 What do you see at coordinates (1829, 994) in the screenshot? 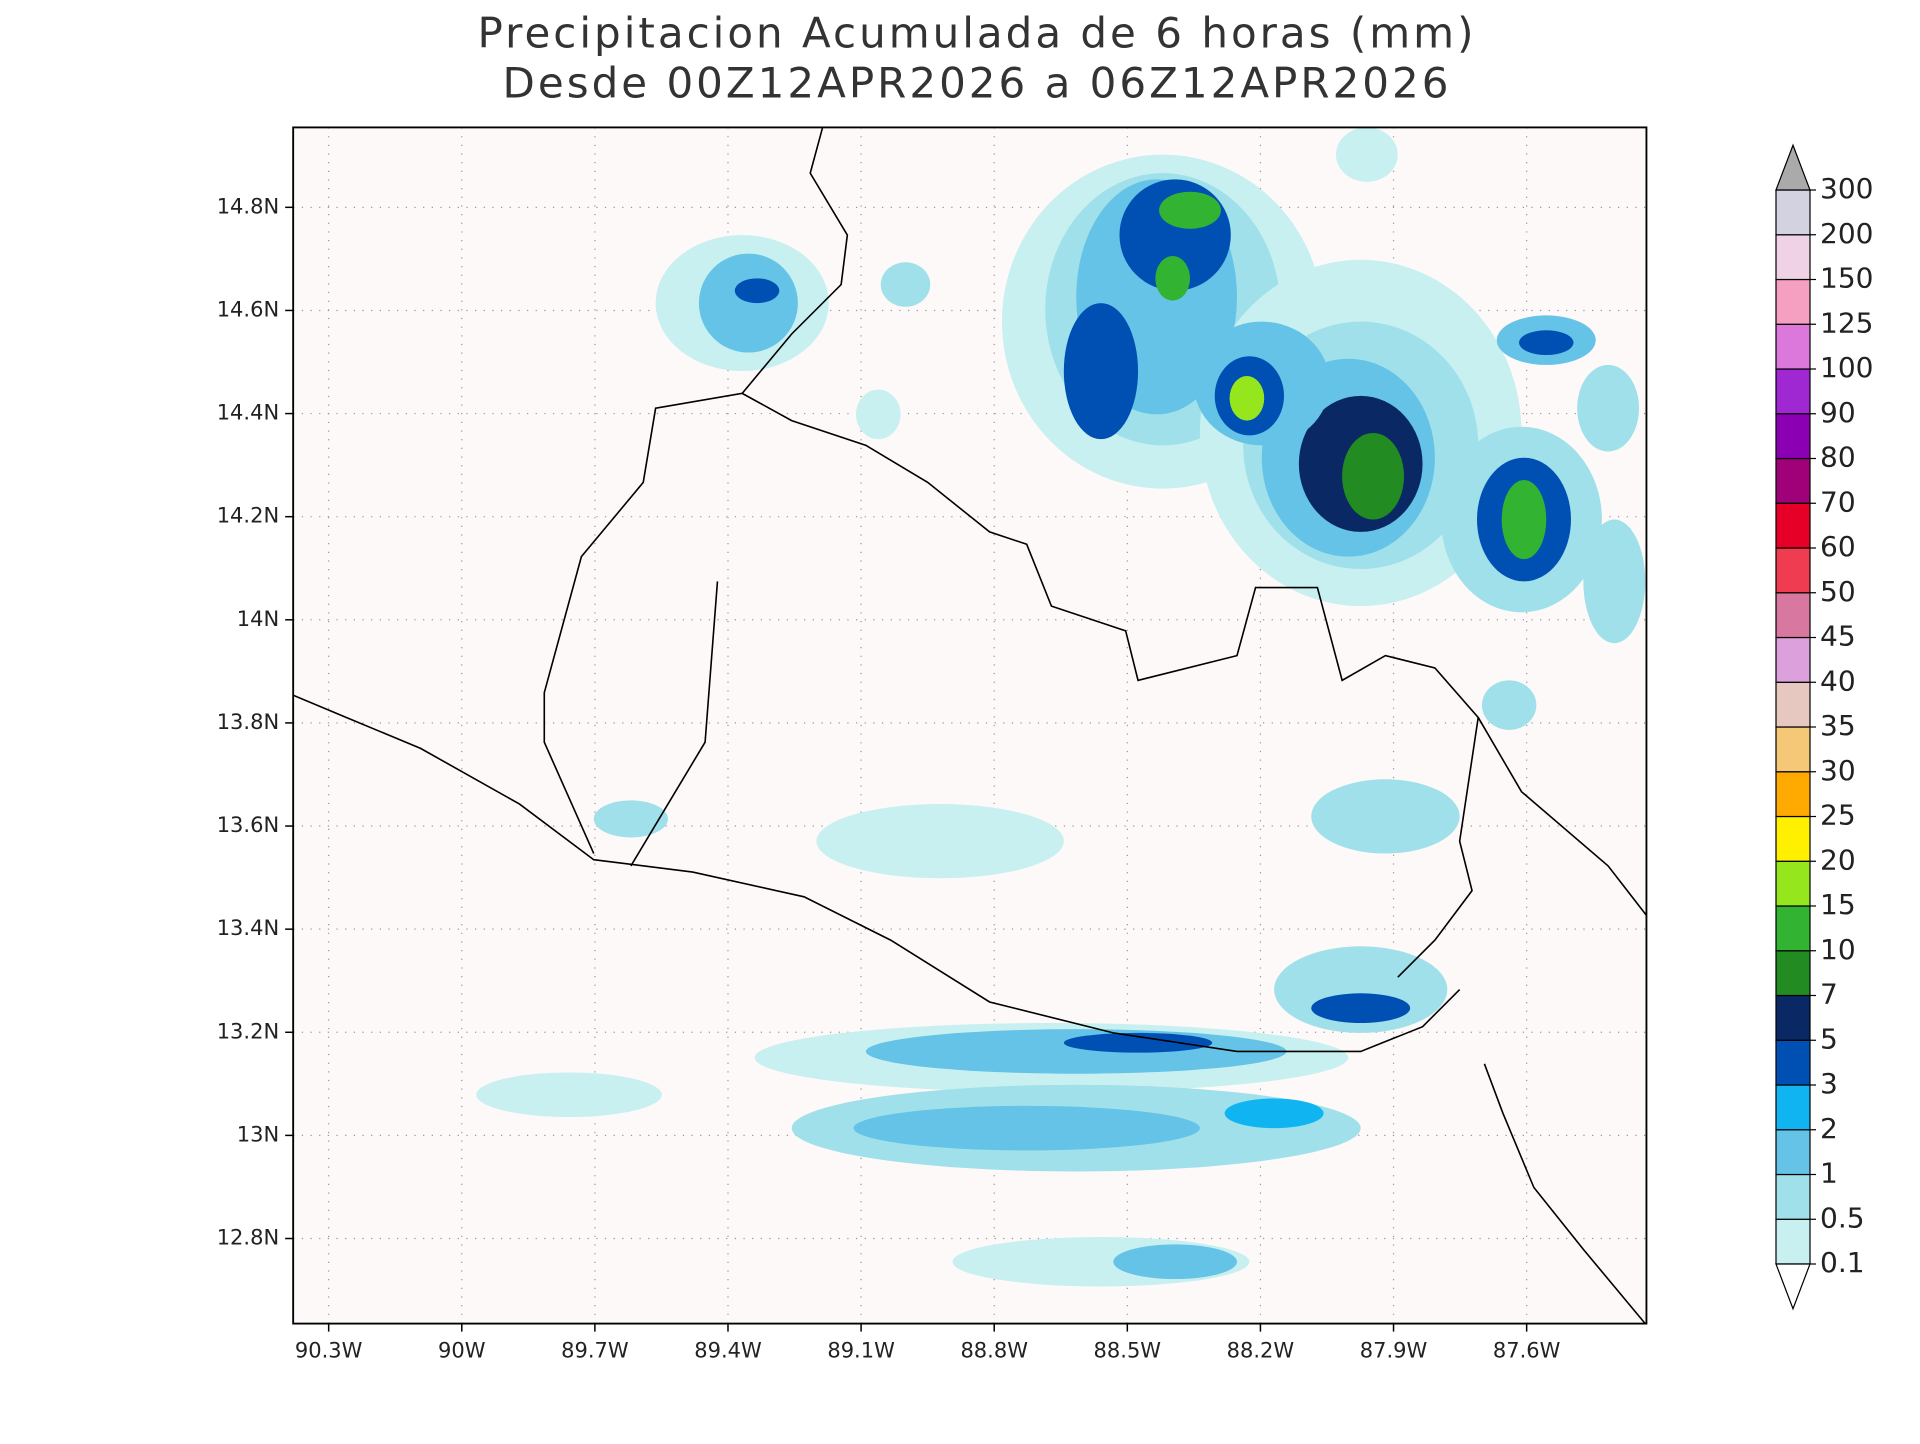
I see `colorbar-label: 7` at bounding box center [1829, 994].